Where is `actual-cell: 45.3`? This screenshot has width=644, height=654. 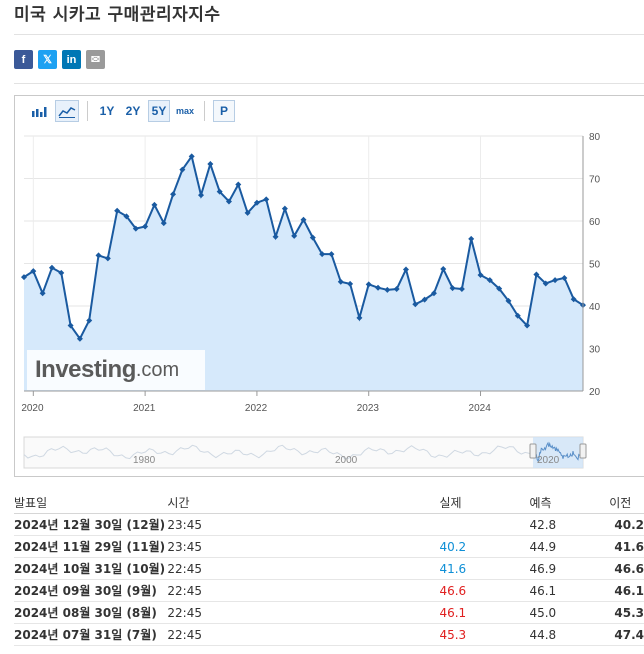 actual-cell: 45.3 is located at coordinates (484, 634).